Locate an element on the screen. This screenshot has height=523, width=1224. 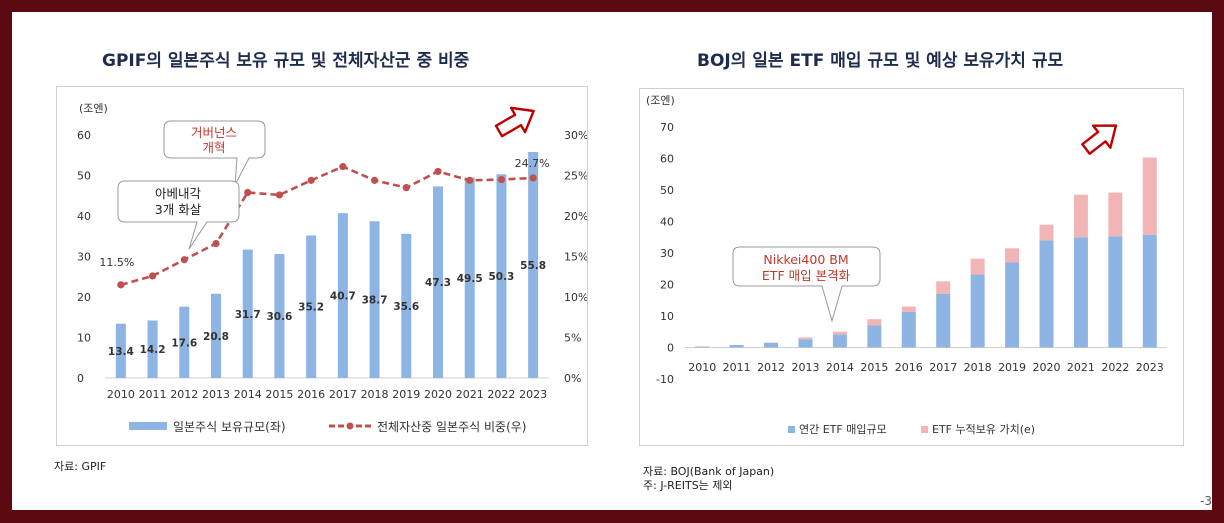
page-number: -3 is located at coordinates (1206, 501).